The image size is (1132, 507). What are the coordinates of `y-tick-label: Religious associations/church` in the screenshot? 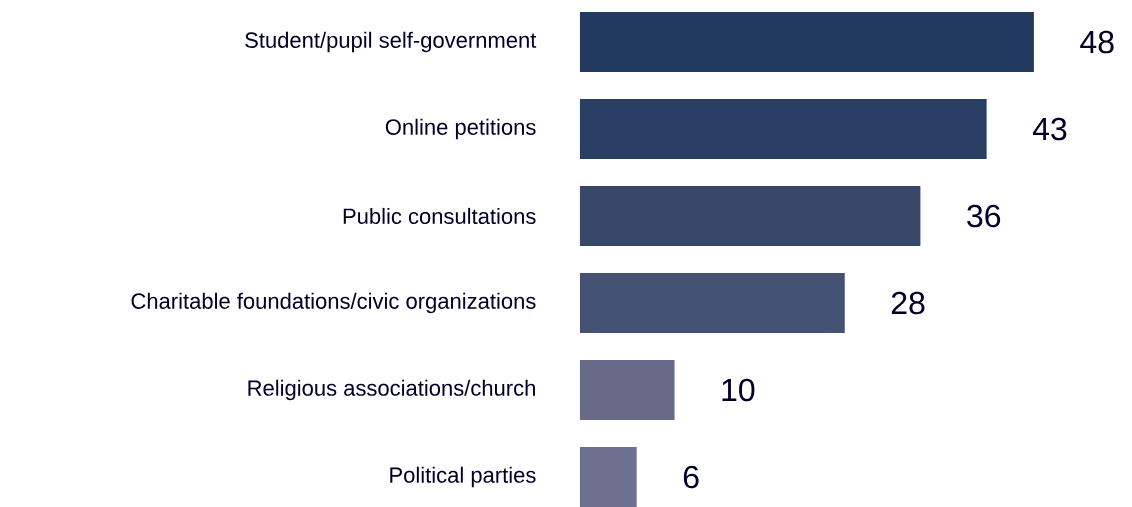 It's located at (391, 390).